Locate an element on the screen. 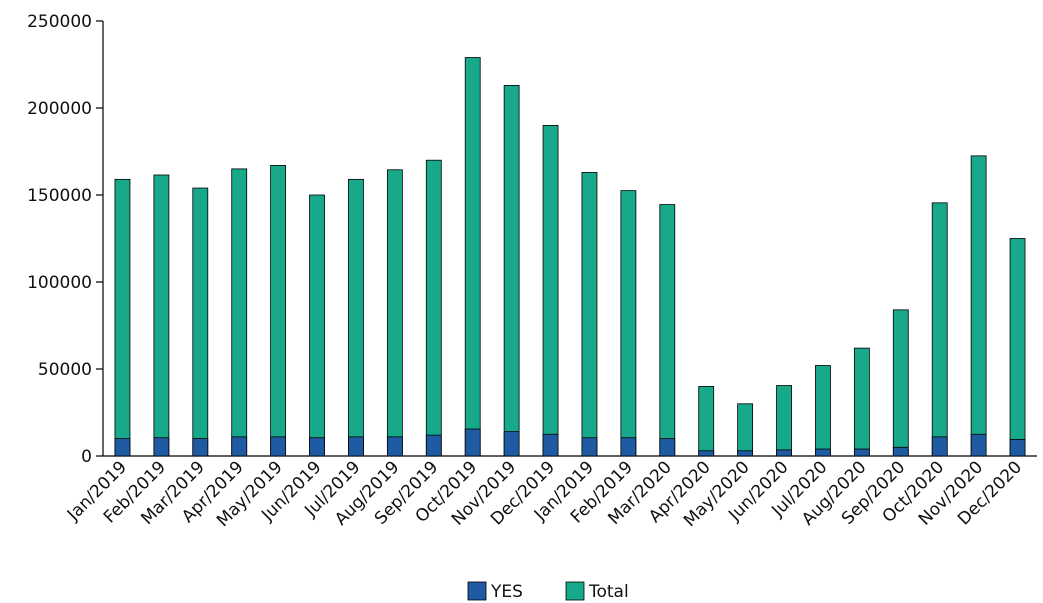 Image resolution: width=1043 pixels, height=603 pixels. y-tick-label: 100000 is located at coordinates (59, 283).